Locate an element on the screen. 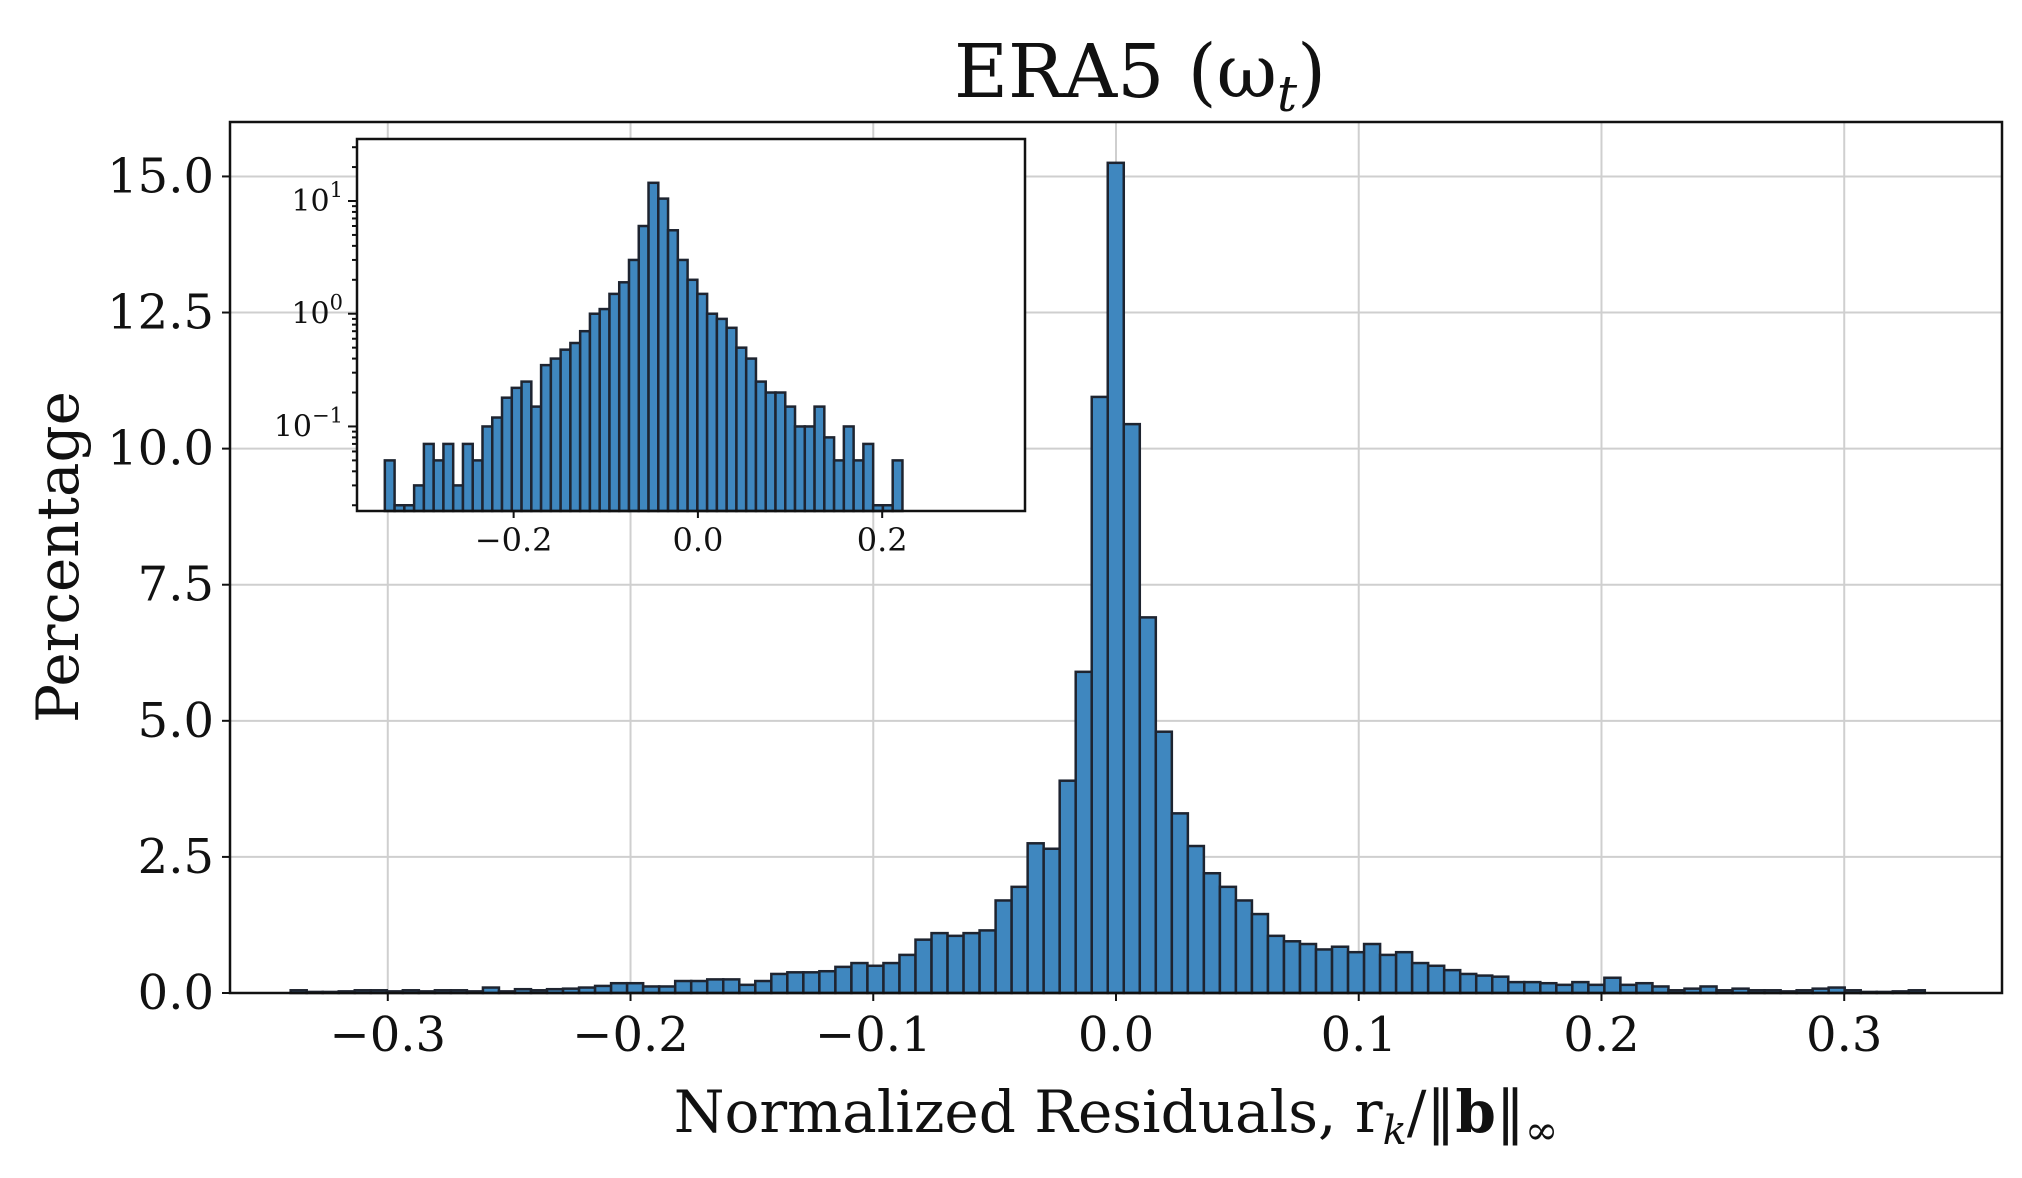 This screenshot has height=1178, width=2022. y-tick-label: 7.5 is located at coordinates (176, 585).